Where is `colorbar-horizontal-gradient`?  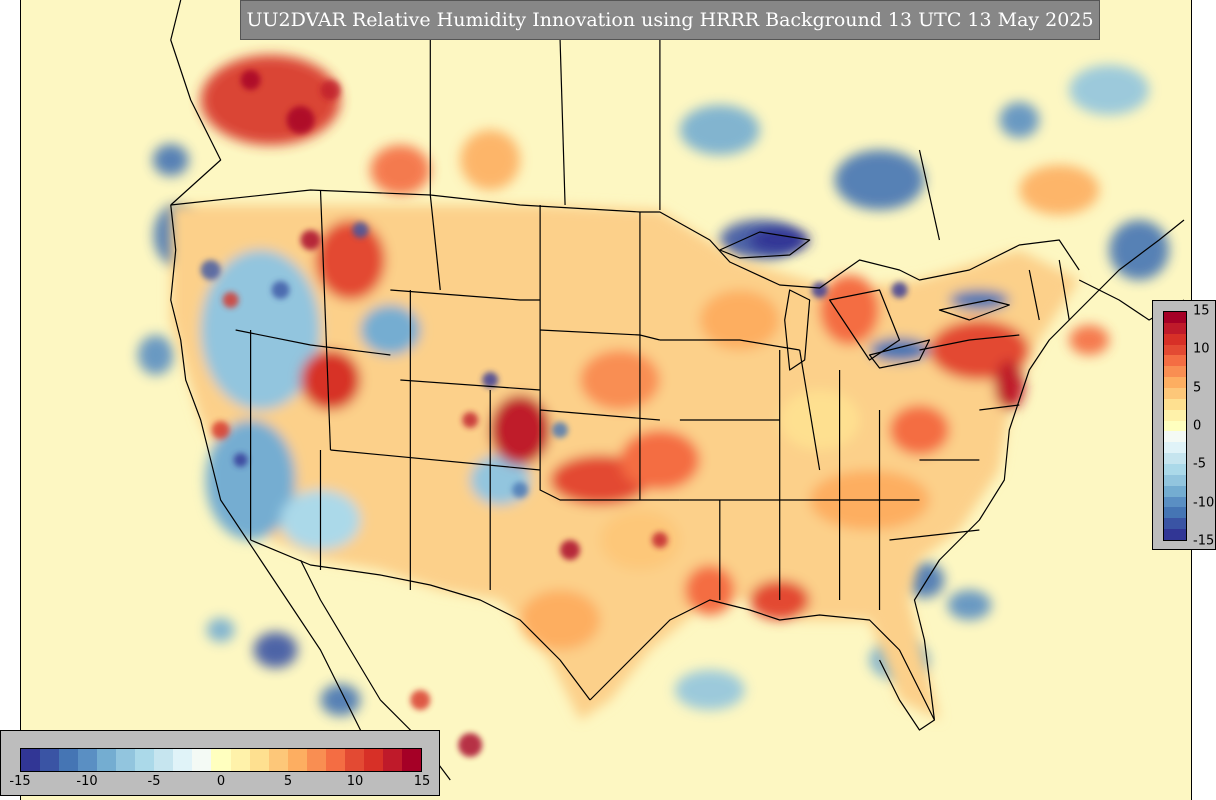 colorbar-horizontal-gradient is located at coordinates (221, 760).